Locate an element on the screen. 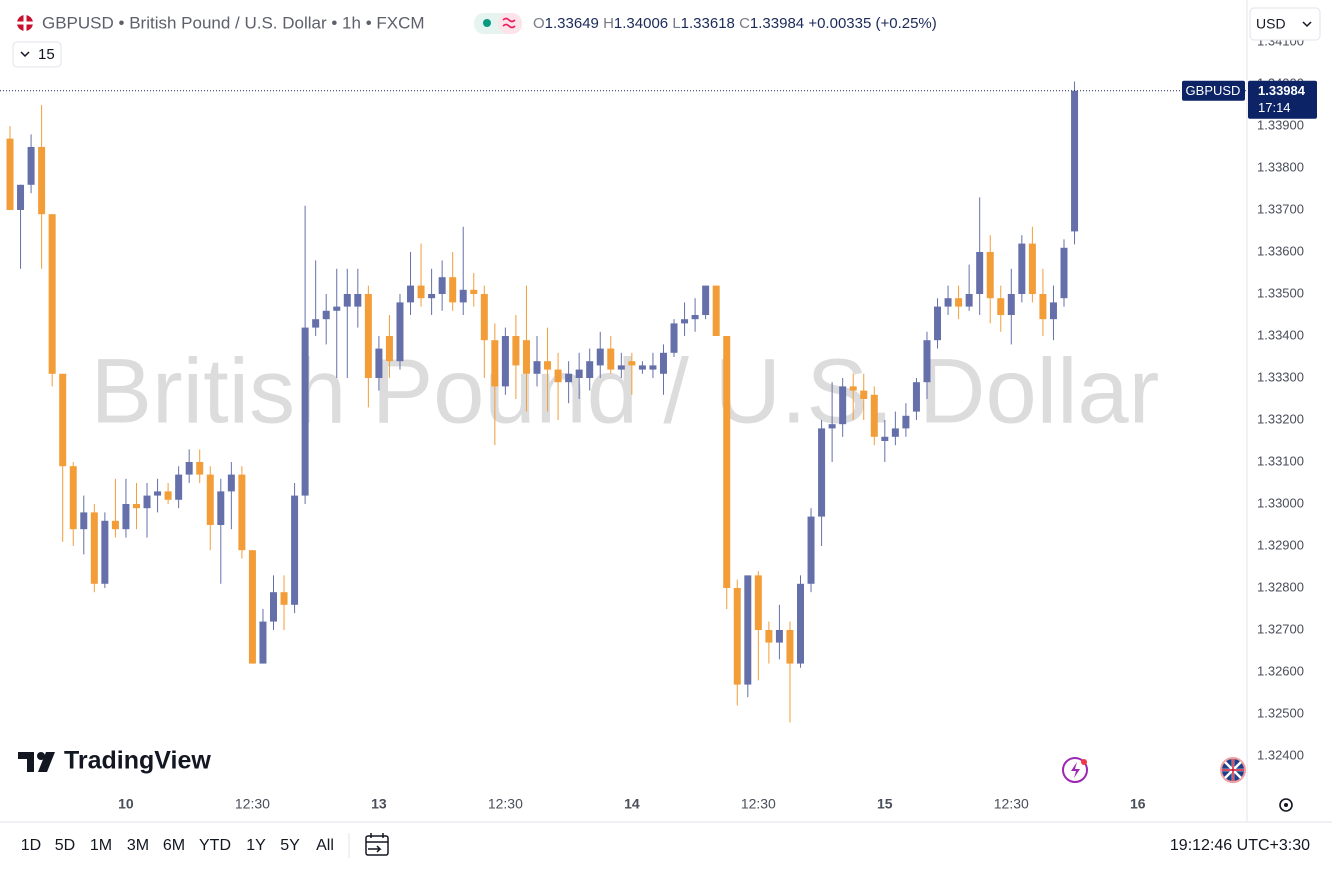 Image resolution: width=1332 pixels, height=873 pixels. watermark: British Pound / U.S. Dollar is located at coordinates (625, 391).